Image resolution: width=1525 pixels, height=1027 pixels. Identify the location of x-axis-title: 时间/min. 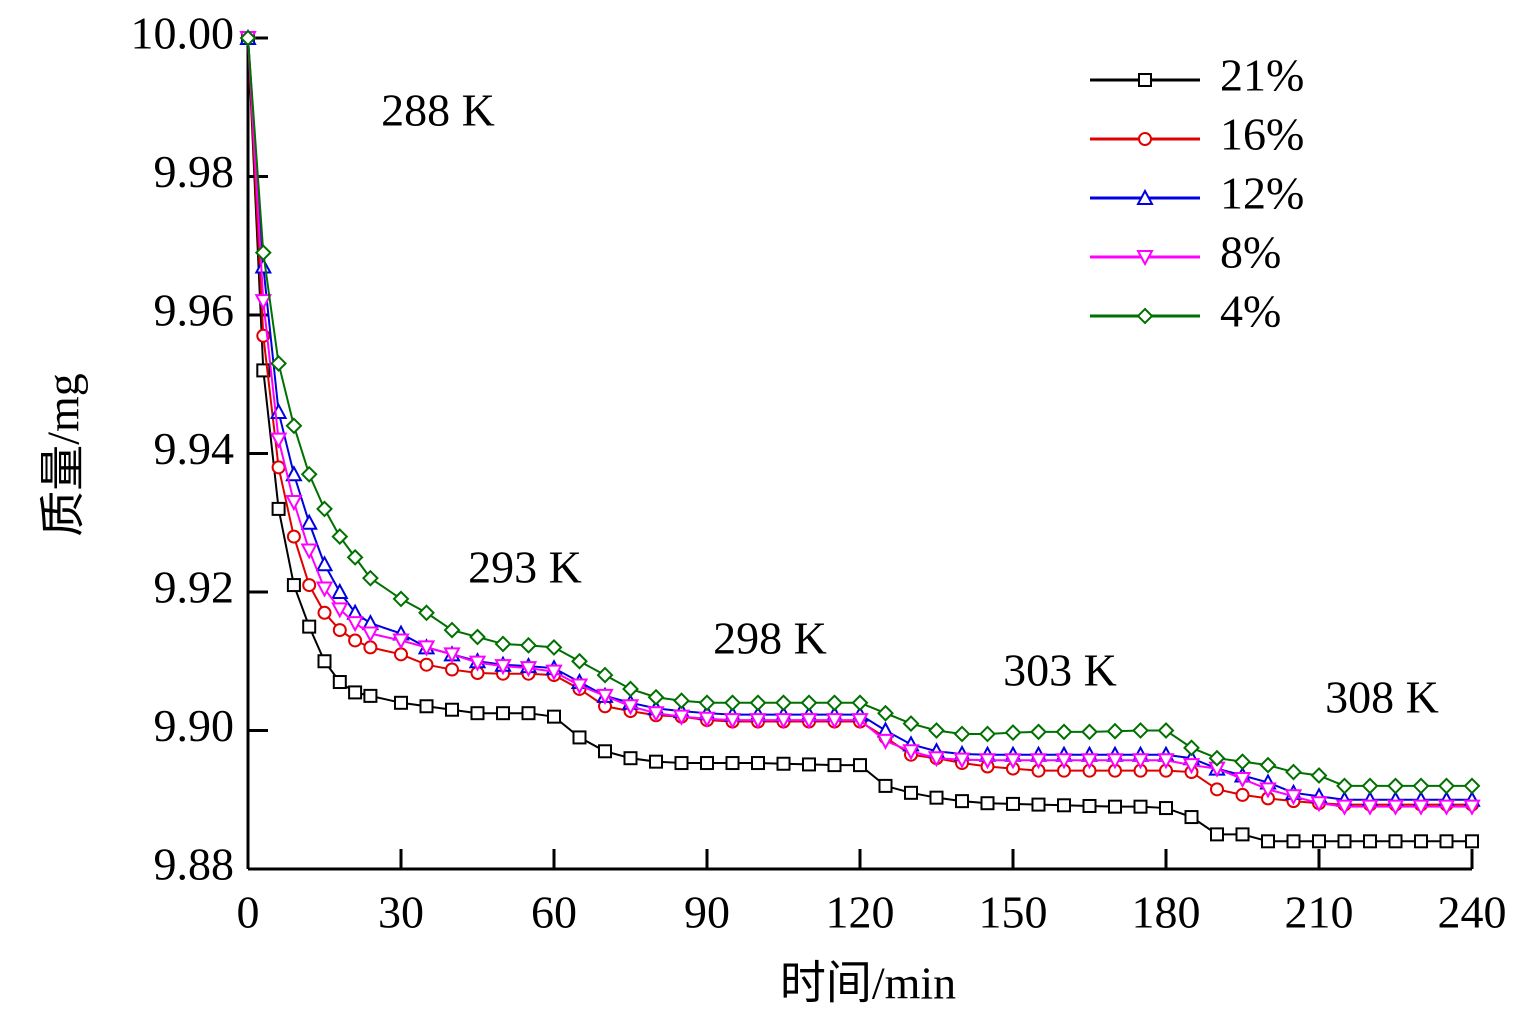
(868, 983).